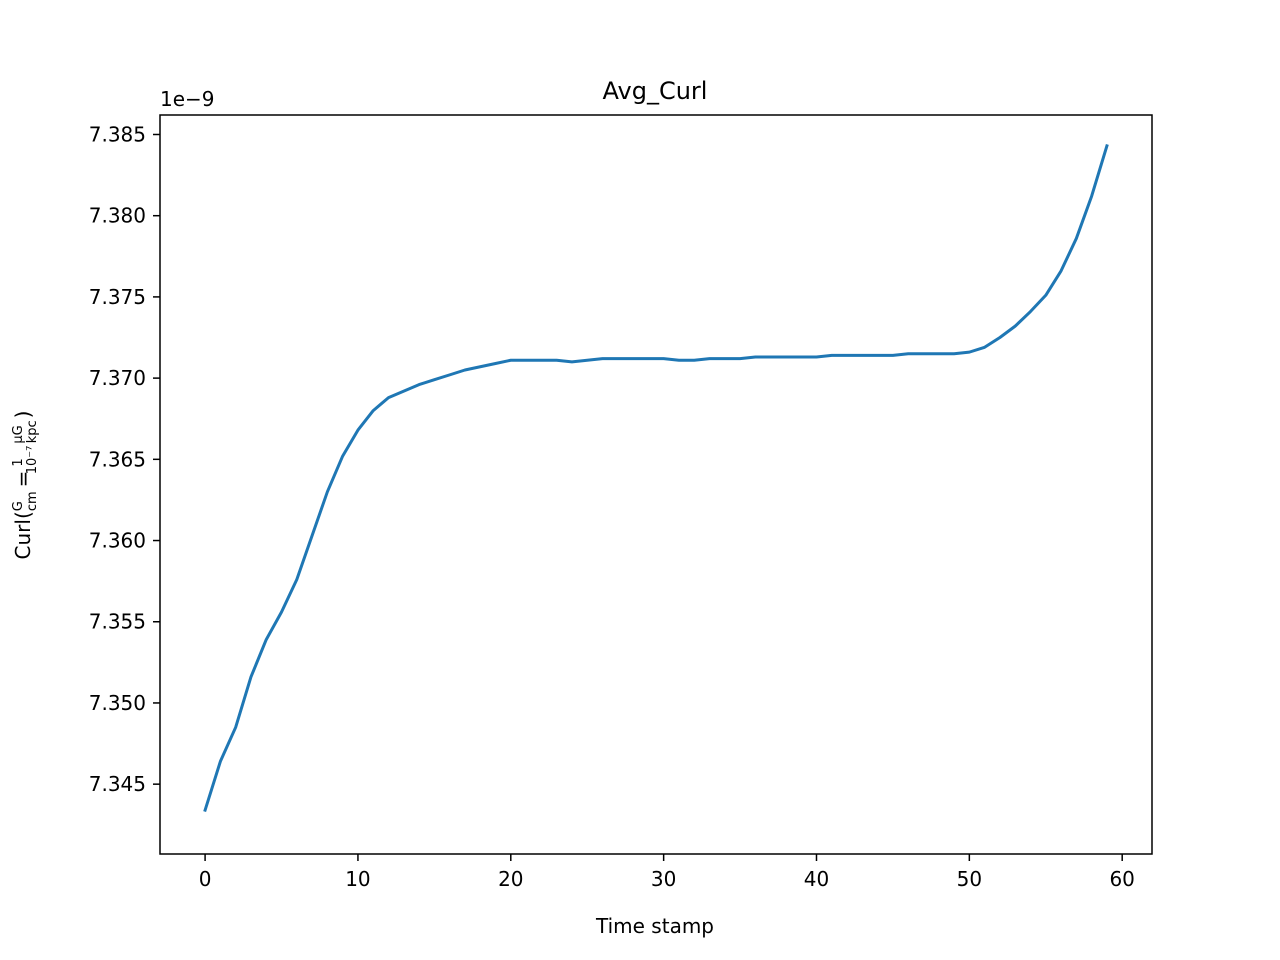 The width and height of the screenshot is (1280, 960). I want to click on y-tick-label: 7.370, so click(117, 378).